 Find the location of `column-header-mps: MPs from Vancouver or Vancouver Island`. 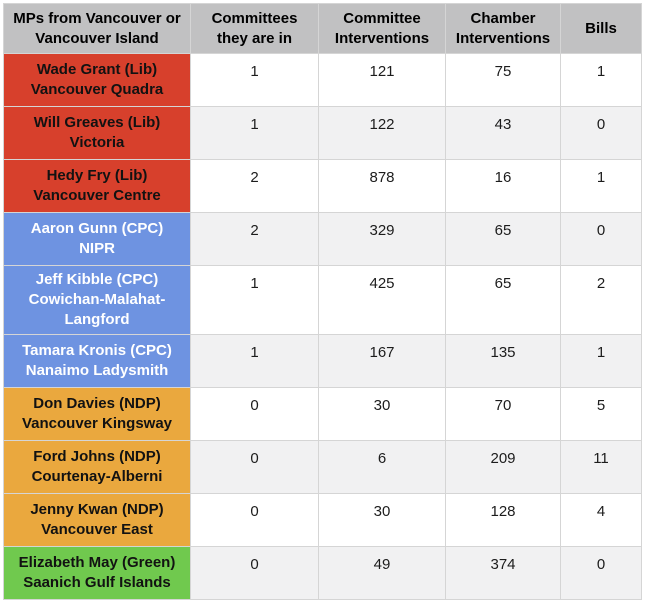

column-header-mps: MPs from Vancouver or Vancouver Island is located at coordinates (97, 28).